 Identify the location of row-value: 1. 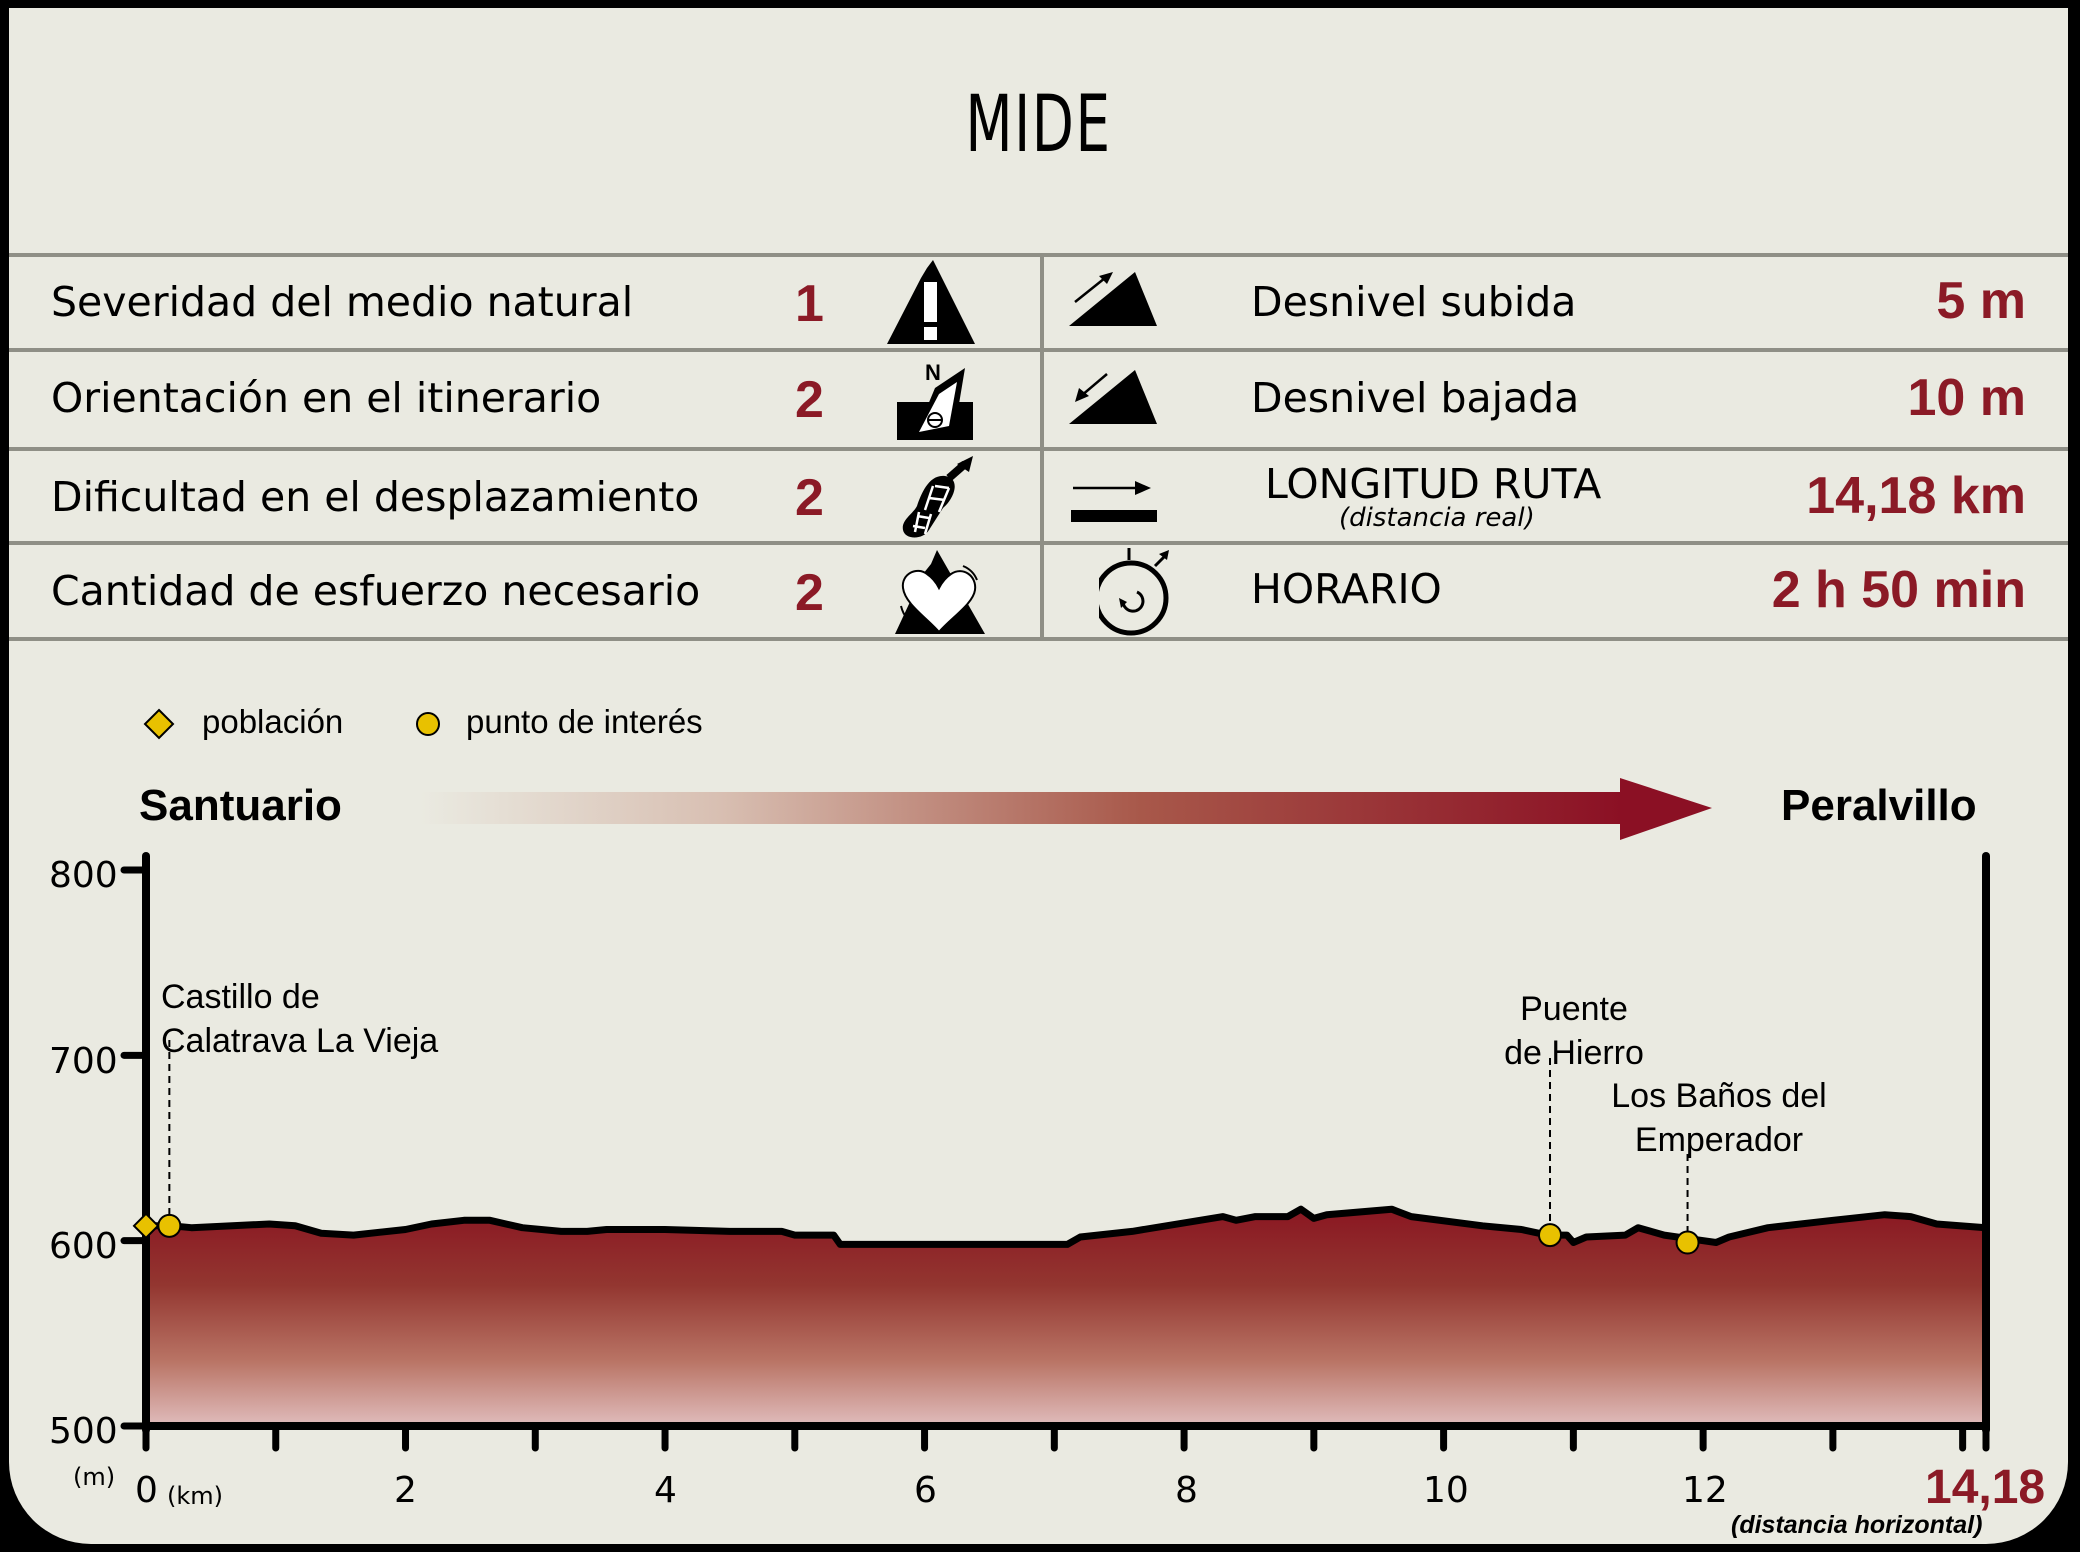
(809, 304).